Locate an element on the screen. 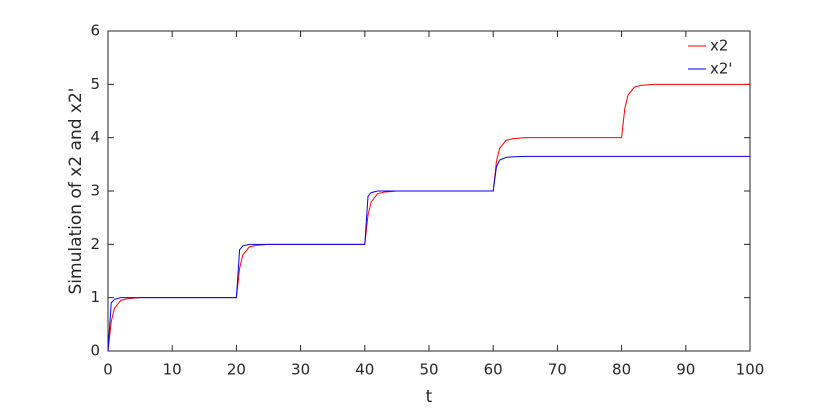 The height and width of the screenshot is (409, 830). x-tick-label: 100 is located at coordinates (750, 370).